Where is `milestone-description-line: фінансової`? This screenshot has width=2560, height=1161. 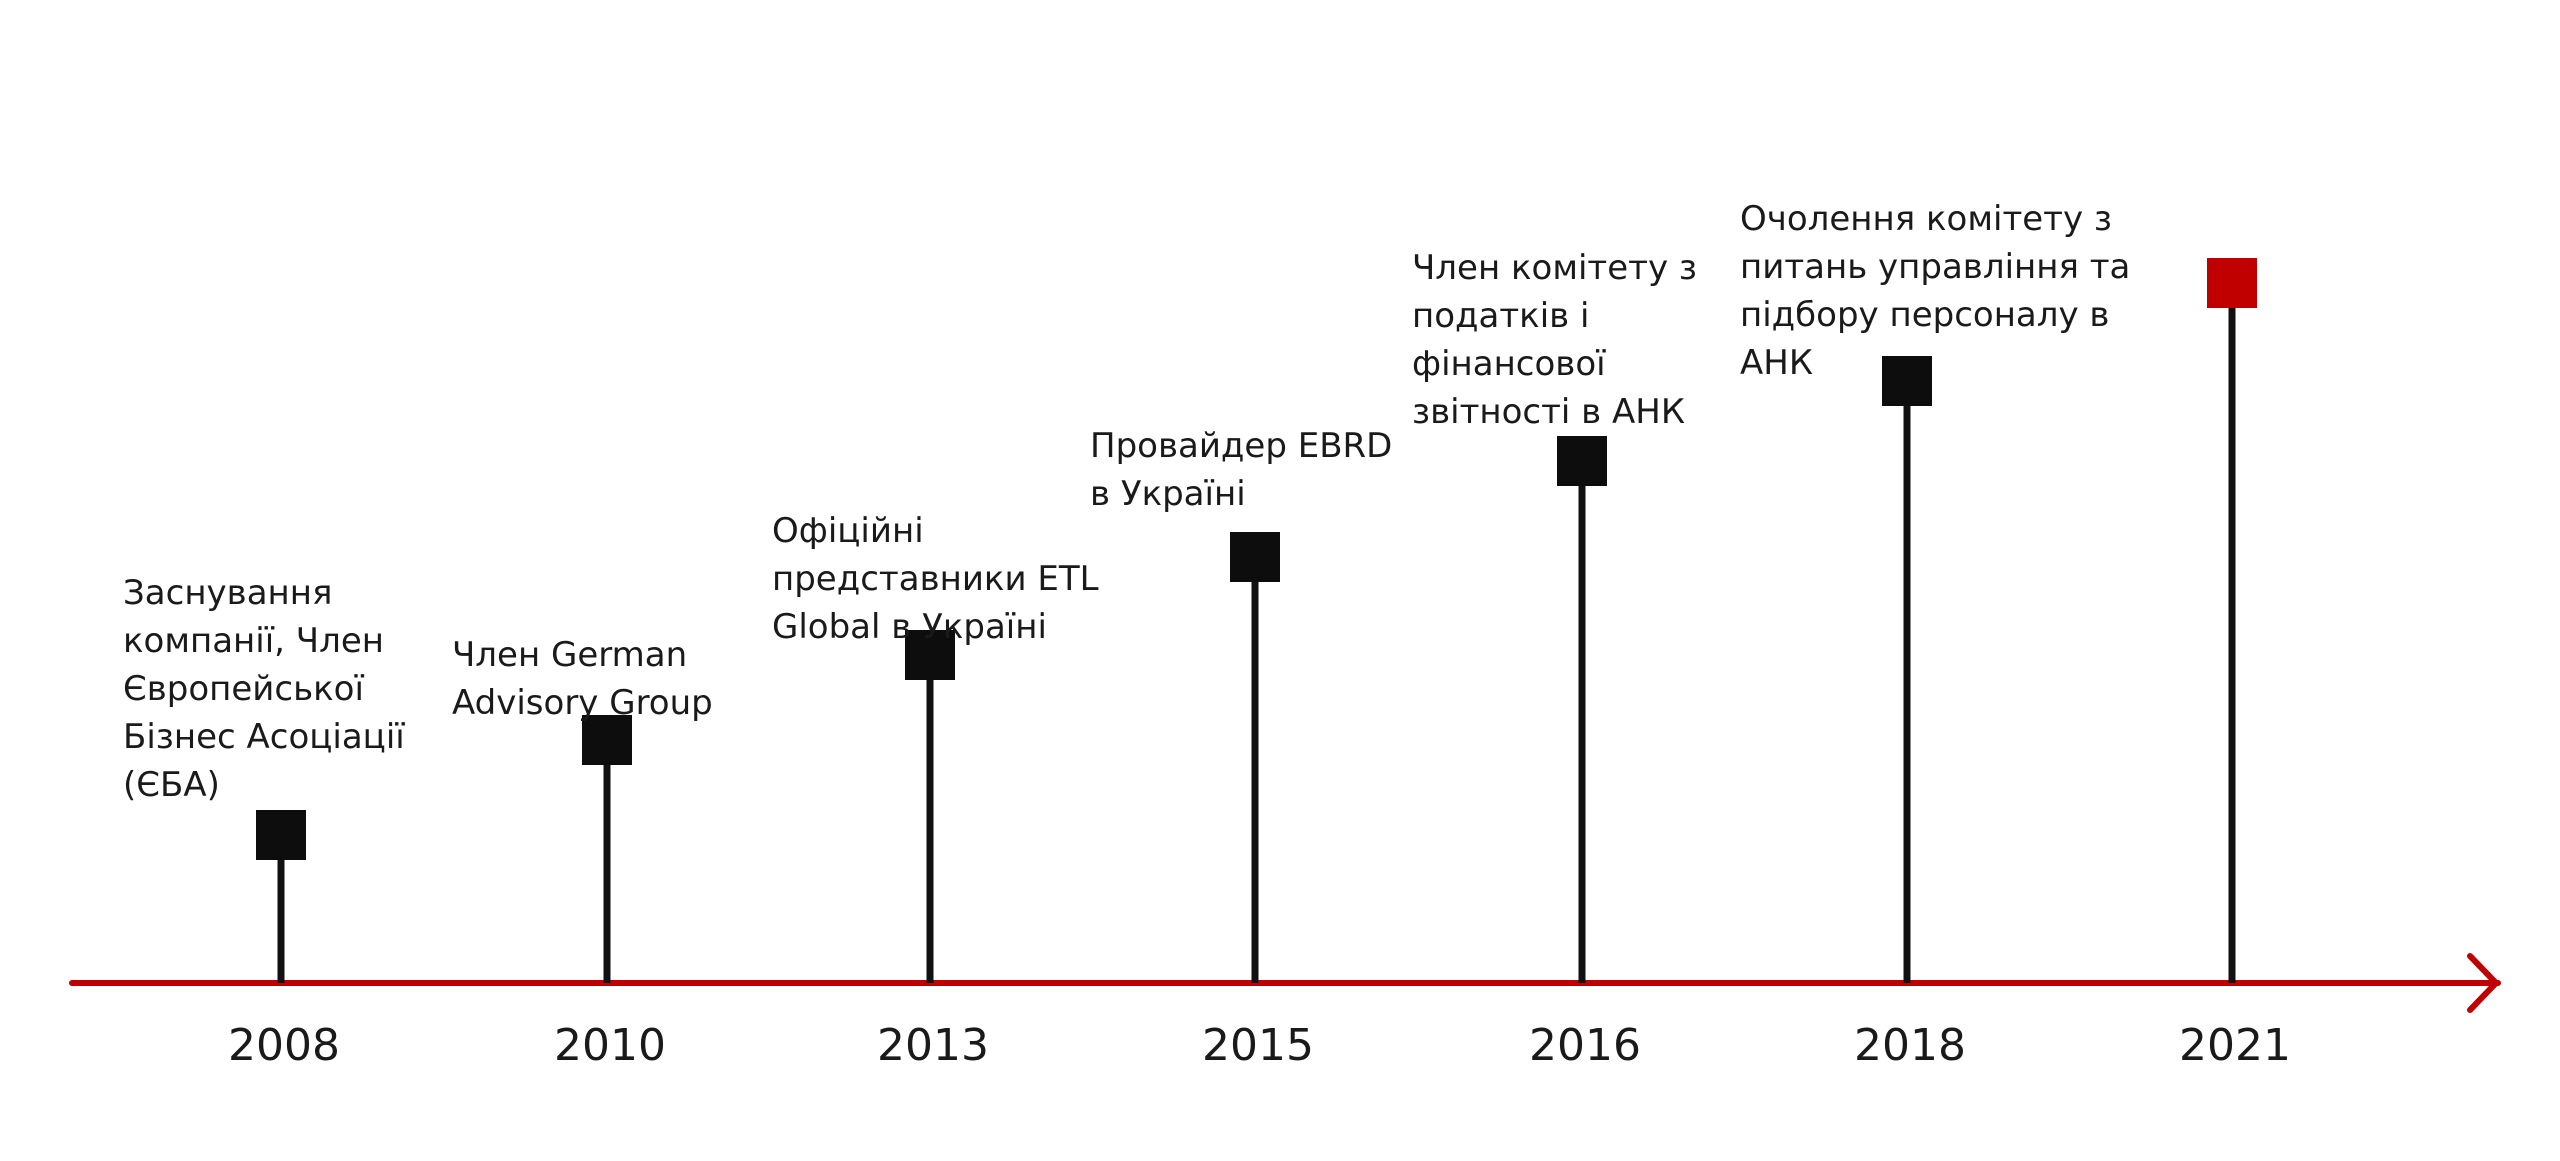
milestone-description-line: фінансової is located at coordinates (1509, 364).